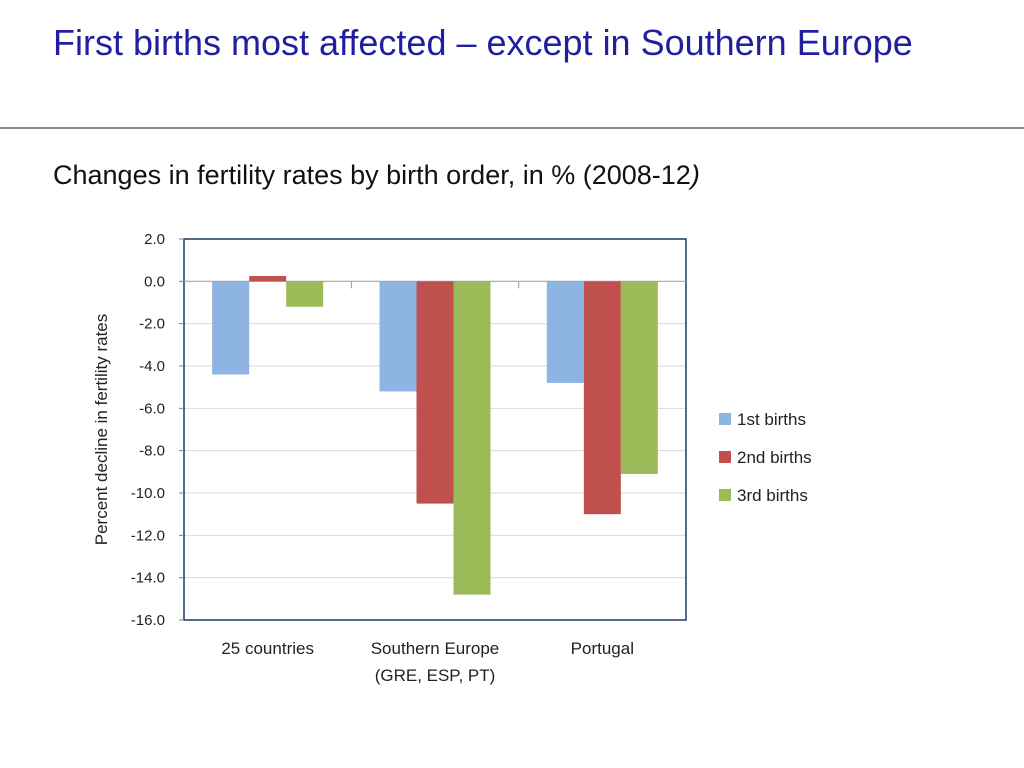 This screenshot has width=1024, height=768. What do you see at coordinates (148, 620) in the screenshot?
I see `y-tick-label: -16.0` at bounding box center [148, 620].